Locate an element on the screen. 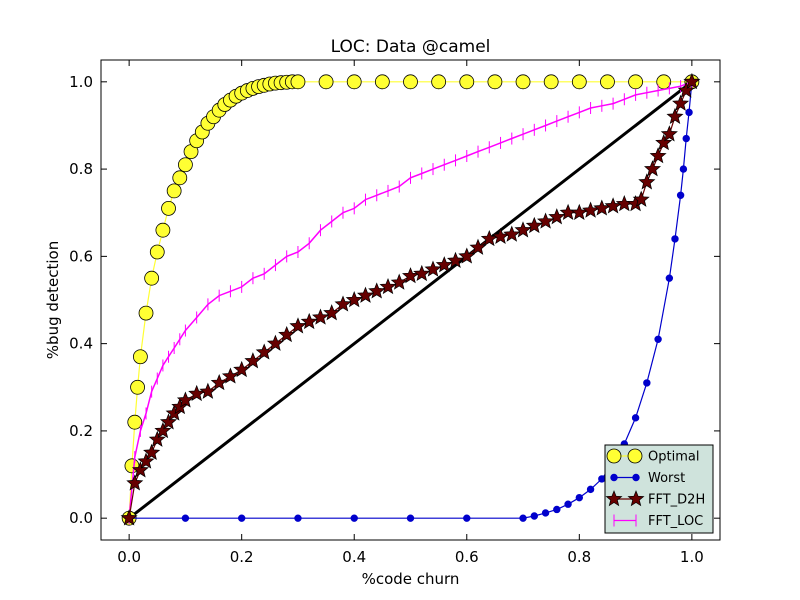 This screenshot has height=600, width=800. y-axis-label: %bug detection is located at coordinates (53, 300).